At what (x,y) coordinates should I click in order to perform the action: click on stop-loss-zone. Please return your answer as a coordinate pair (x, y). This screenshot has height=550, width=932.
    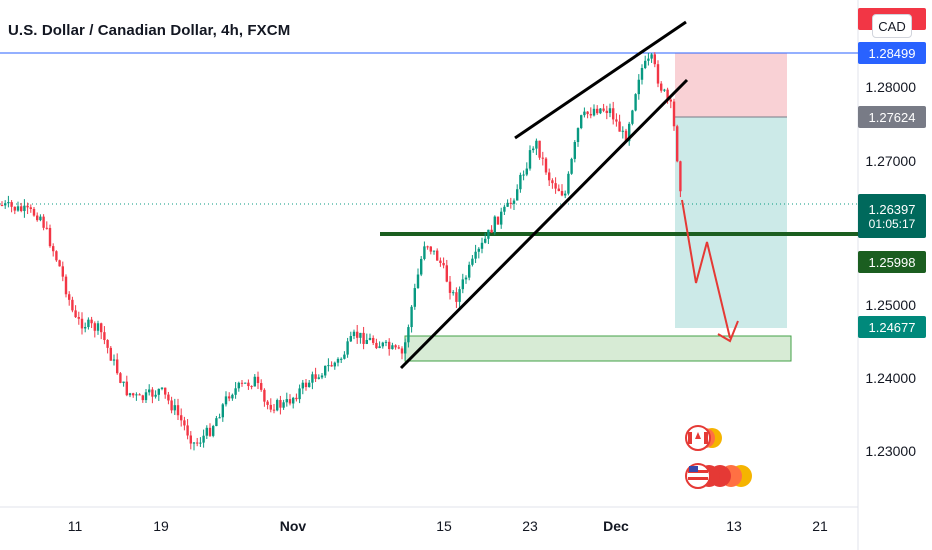
    Looking at the image, I should click on (731, 85).